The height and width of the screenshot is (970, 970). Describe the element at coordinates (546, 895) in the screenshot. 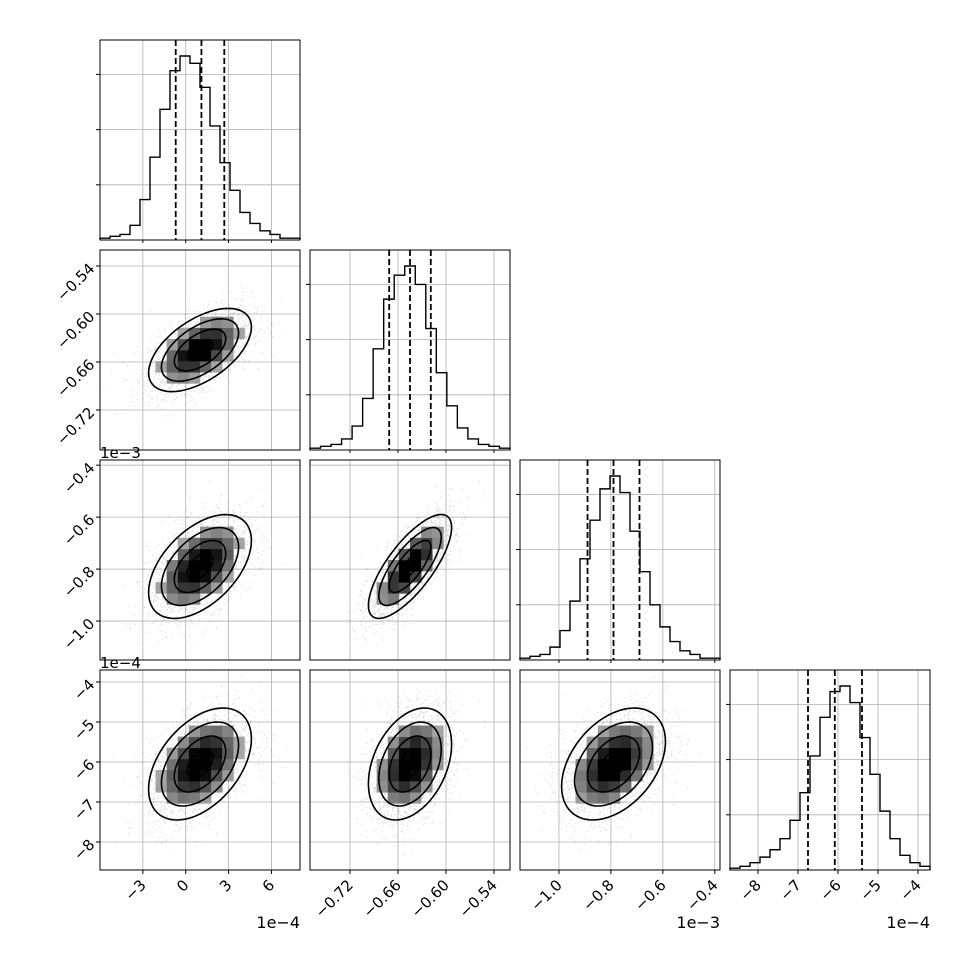

I see `x-tick-label: −1.0` at that location.